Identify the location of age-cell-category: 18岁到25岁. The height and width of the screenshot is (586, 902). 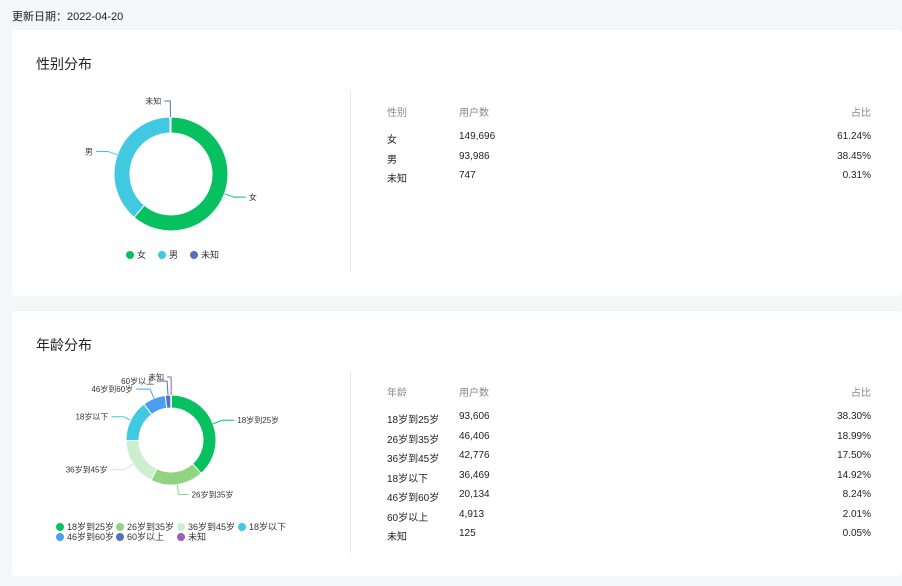
(413, 420).